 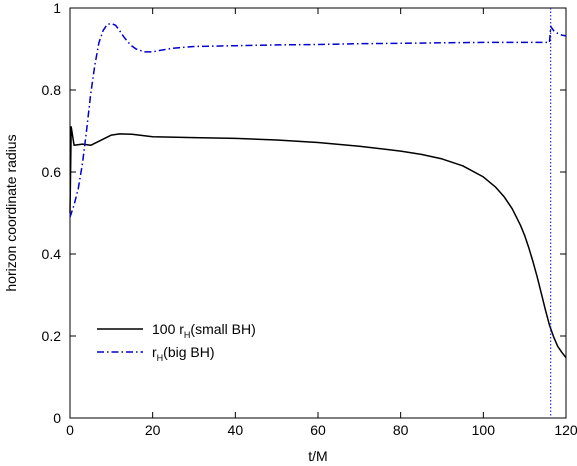 What do you see at coordinates (11, 212) in the screenshot?
I see `y-axis-title: horizon coordinate radius` at bounding box center [11, 212].